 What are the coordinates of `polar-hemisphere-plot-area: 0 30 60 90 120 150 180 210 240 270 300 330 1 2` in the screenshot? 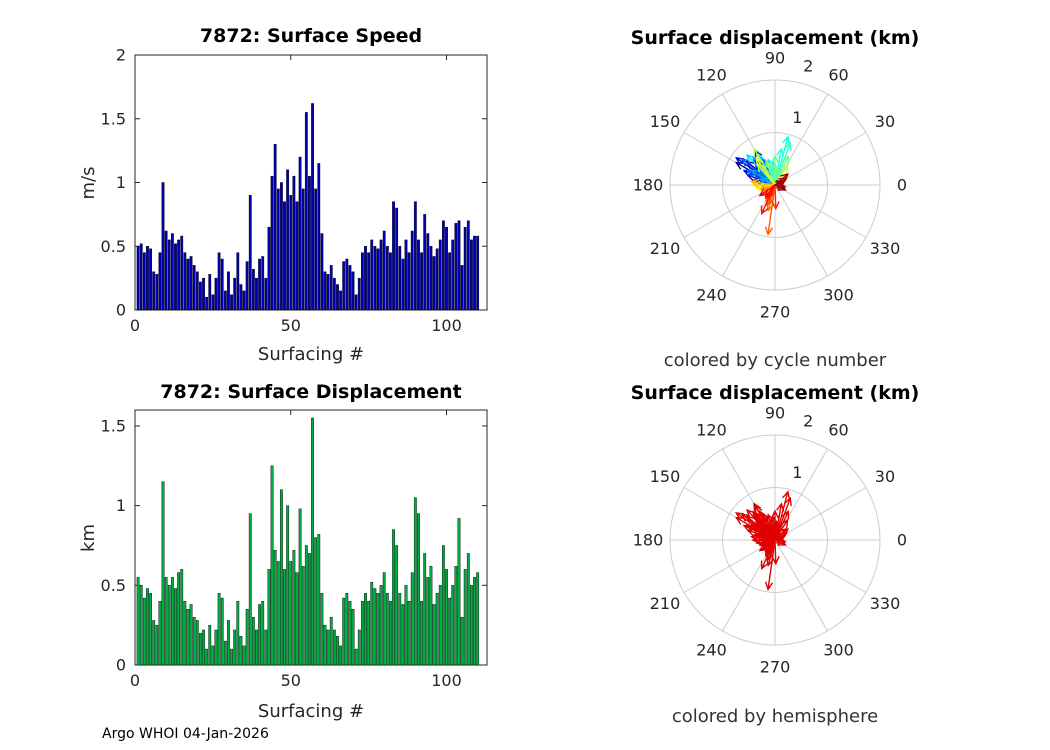 It's located at (770, 540).